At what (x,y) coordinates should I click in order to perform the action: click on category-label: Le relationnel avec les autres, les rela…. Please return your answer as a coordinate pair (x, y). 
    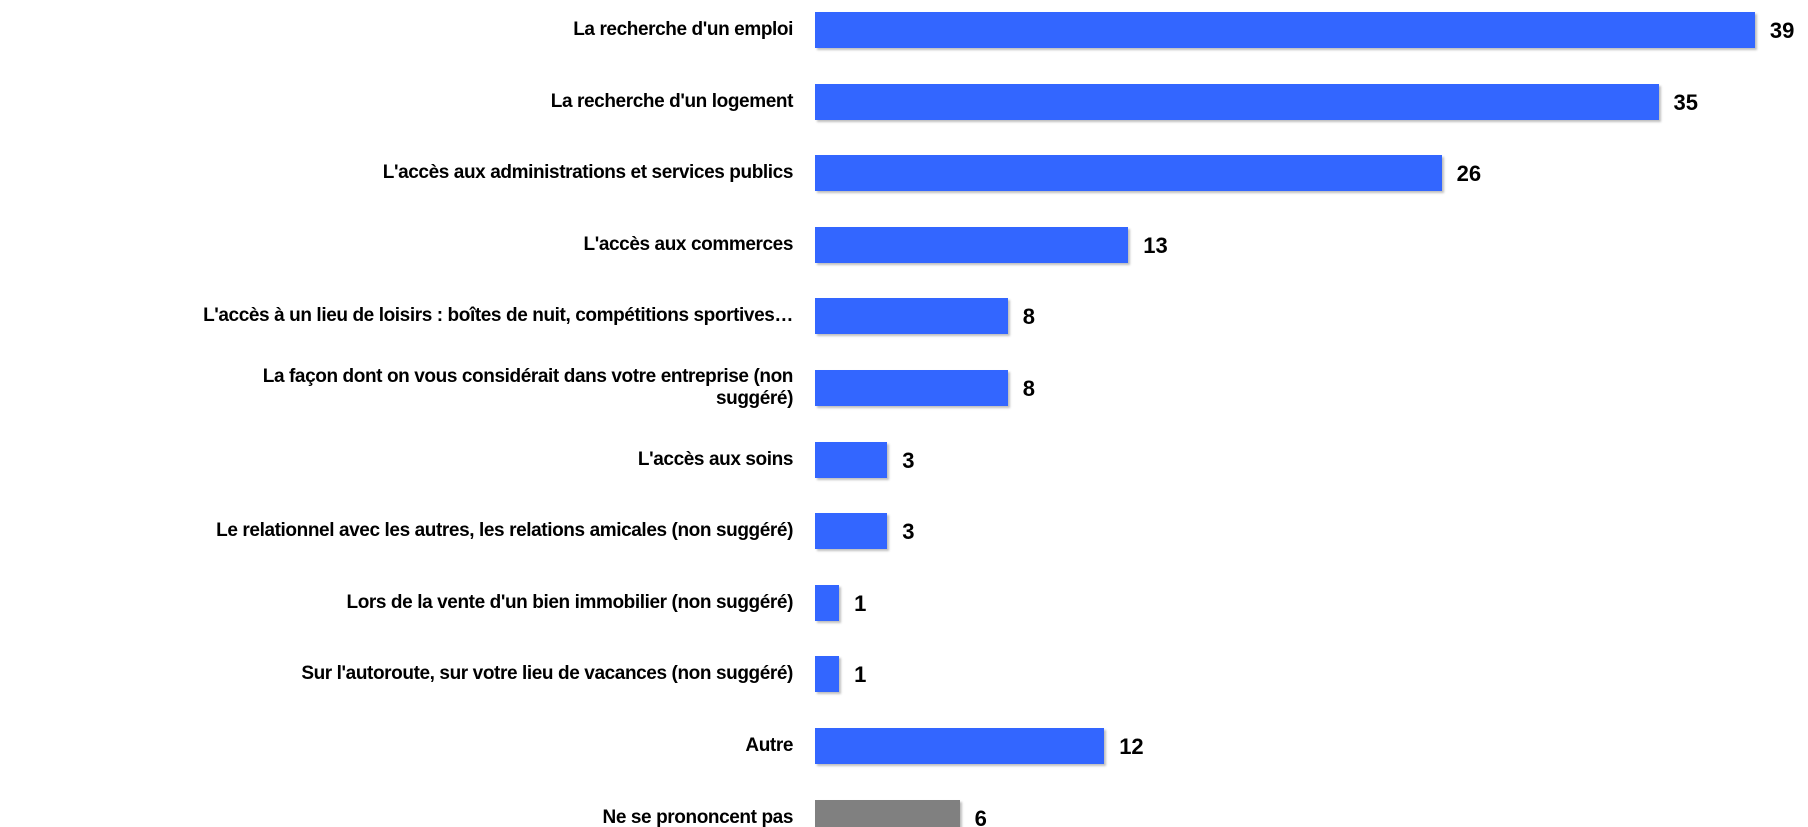
    Looking at the image, I should click on (504, 531).